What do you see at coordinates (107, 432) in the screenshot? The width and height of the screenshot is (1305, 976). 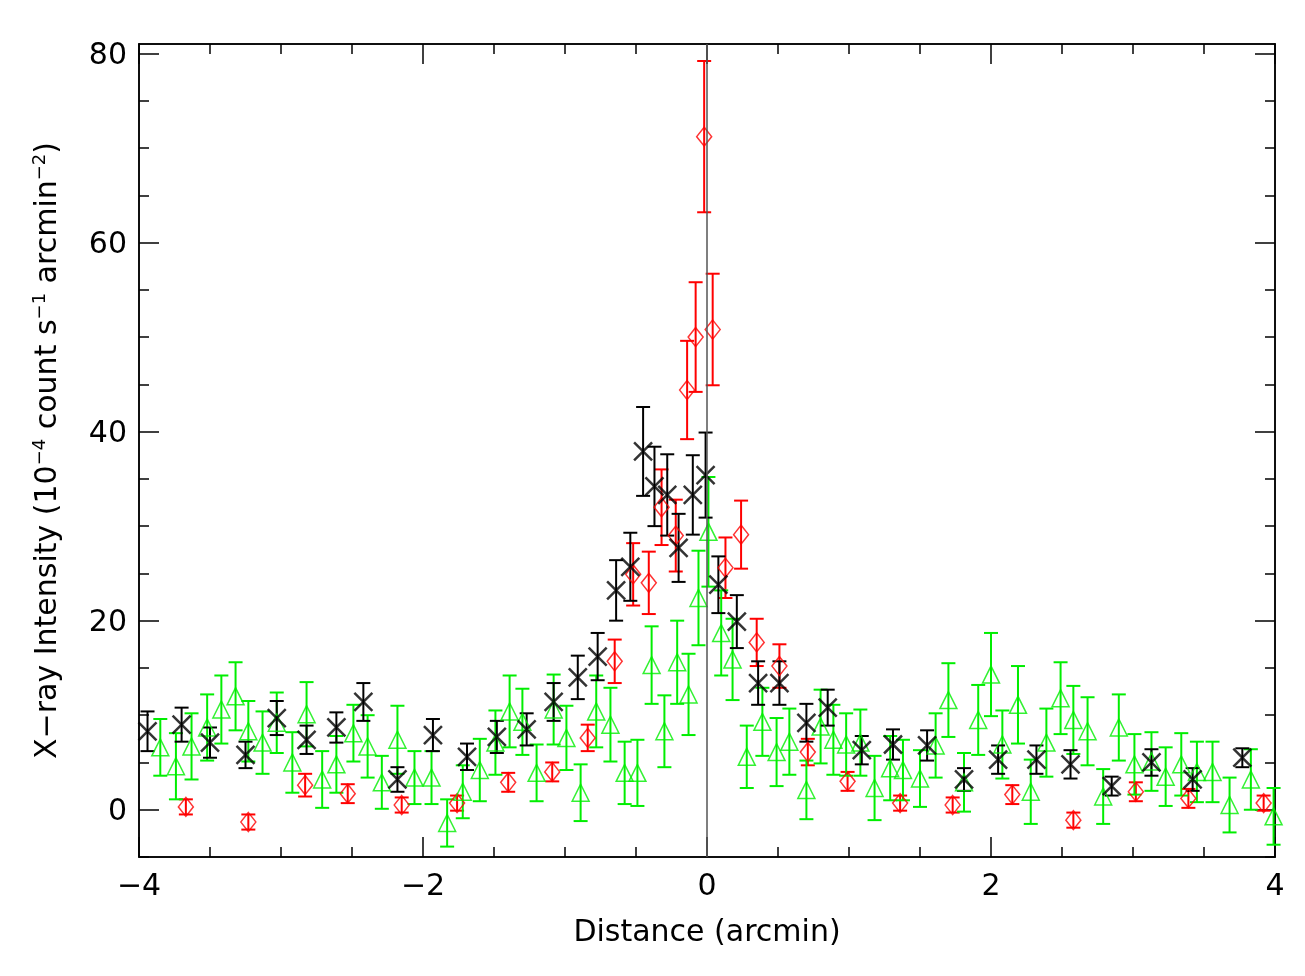 I see `y-tick-label: 40` at bounding box center [107, 432].